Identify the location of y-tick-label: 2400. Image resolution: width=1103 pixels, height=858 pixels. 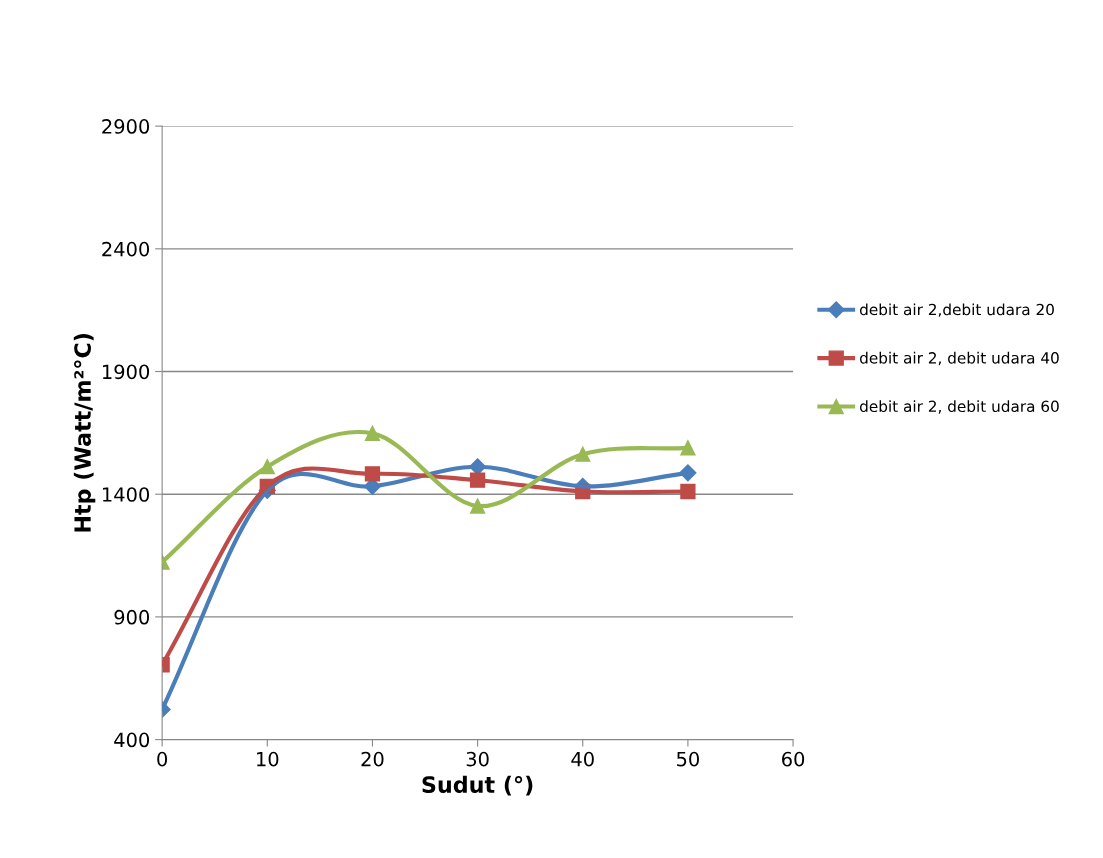
(126, 249).